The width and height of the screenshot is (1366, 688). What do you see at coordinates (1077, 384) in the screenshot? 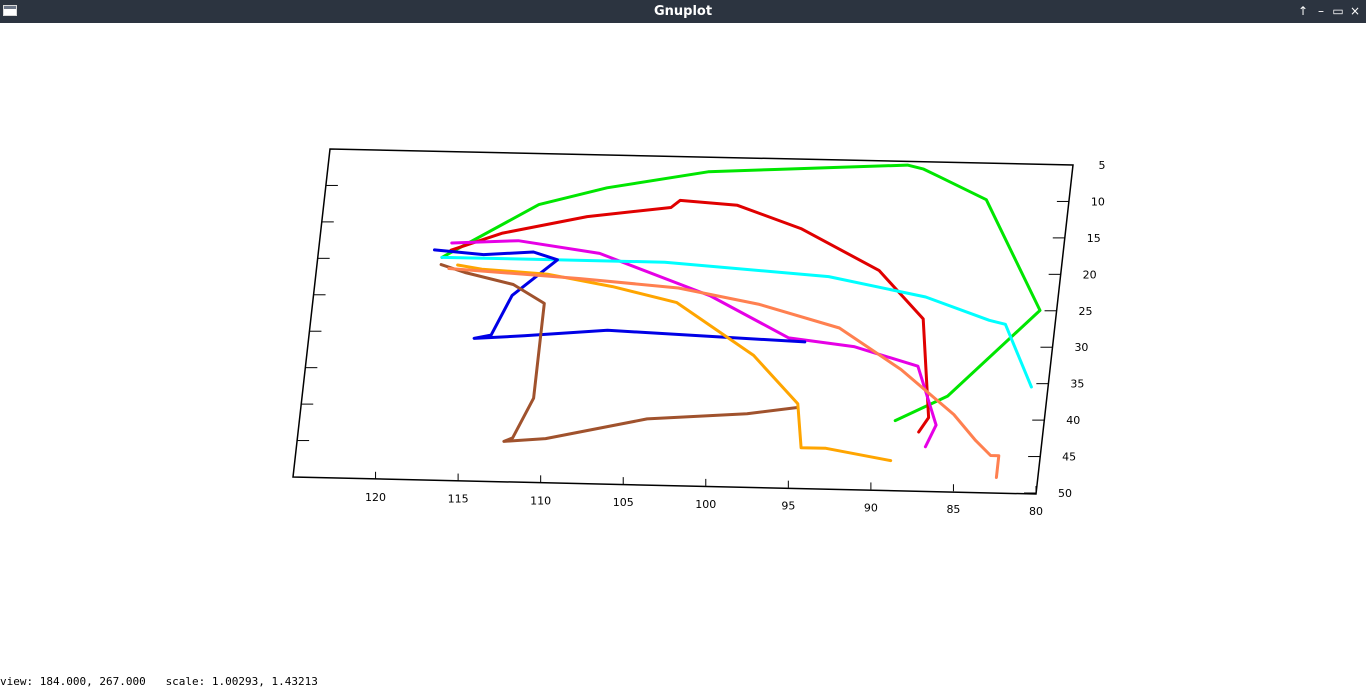
I see `y-tick-label: 35` at bounding box center [1077, 384].